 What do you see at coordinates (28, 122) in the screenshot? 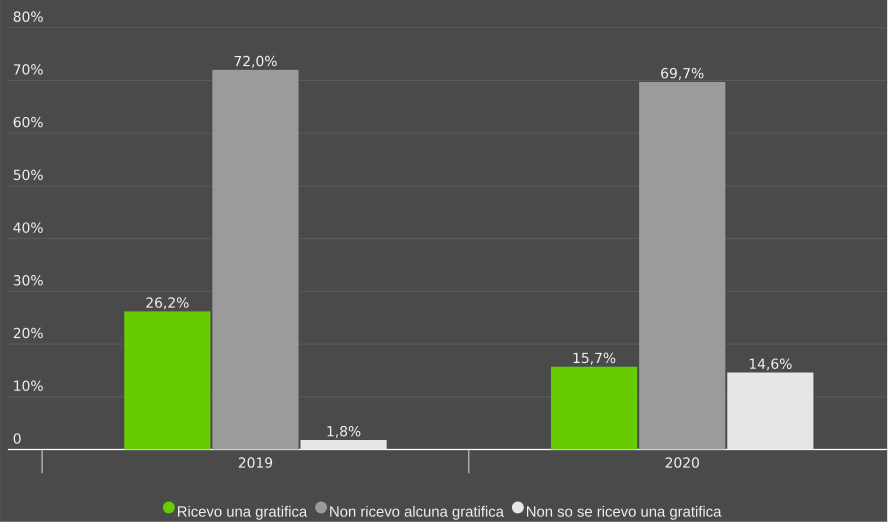
I see `y-tick-label: 60%` at bounding box center [28, 122].